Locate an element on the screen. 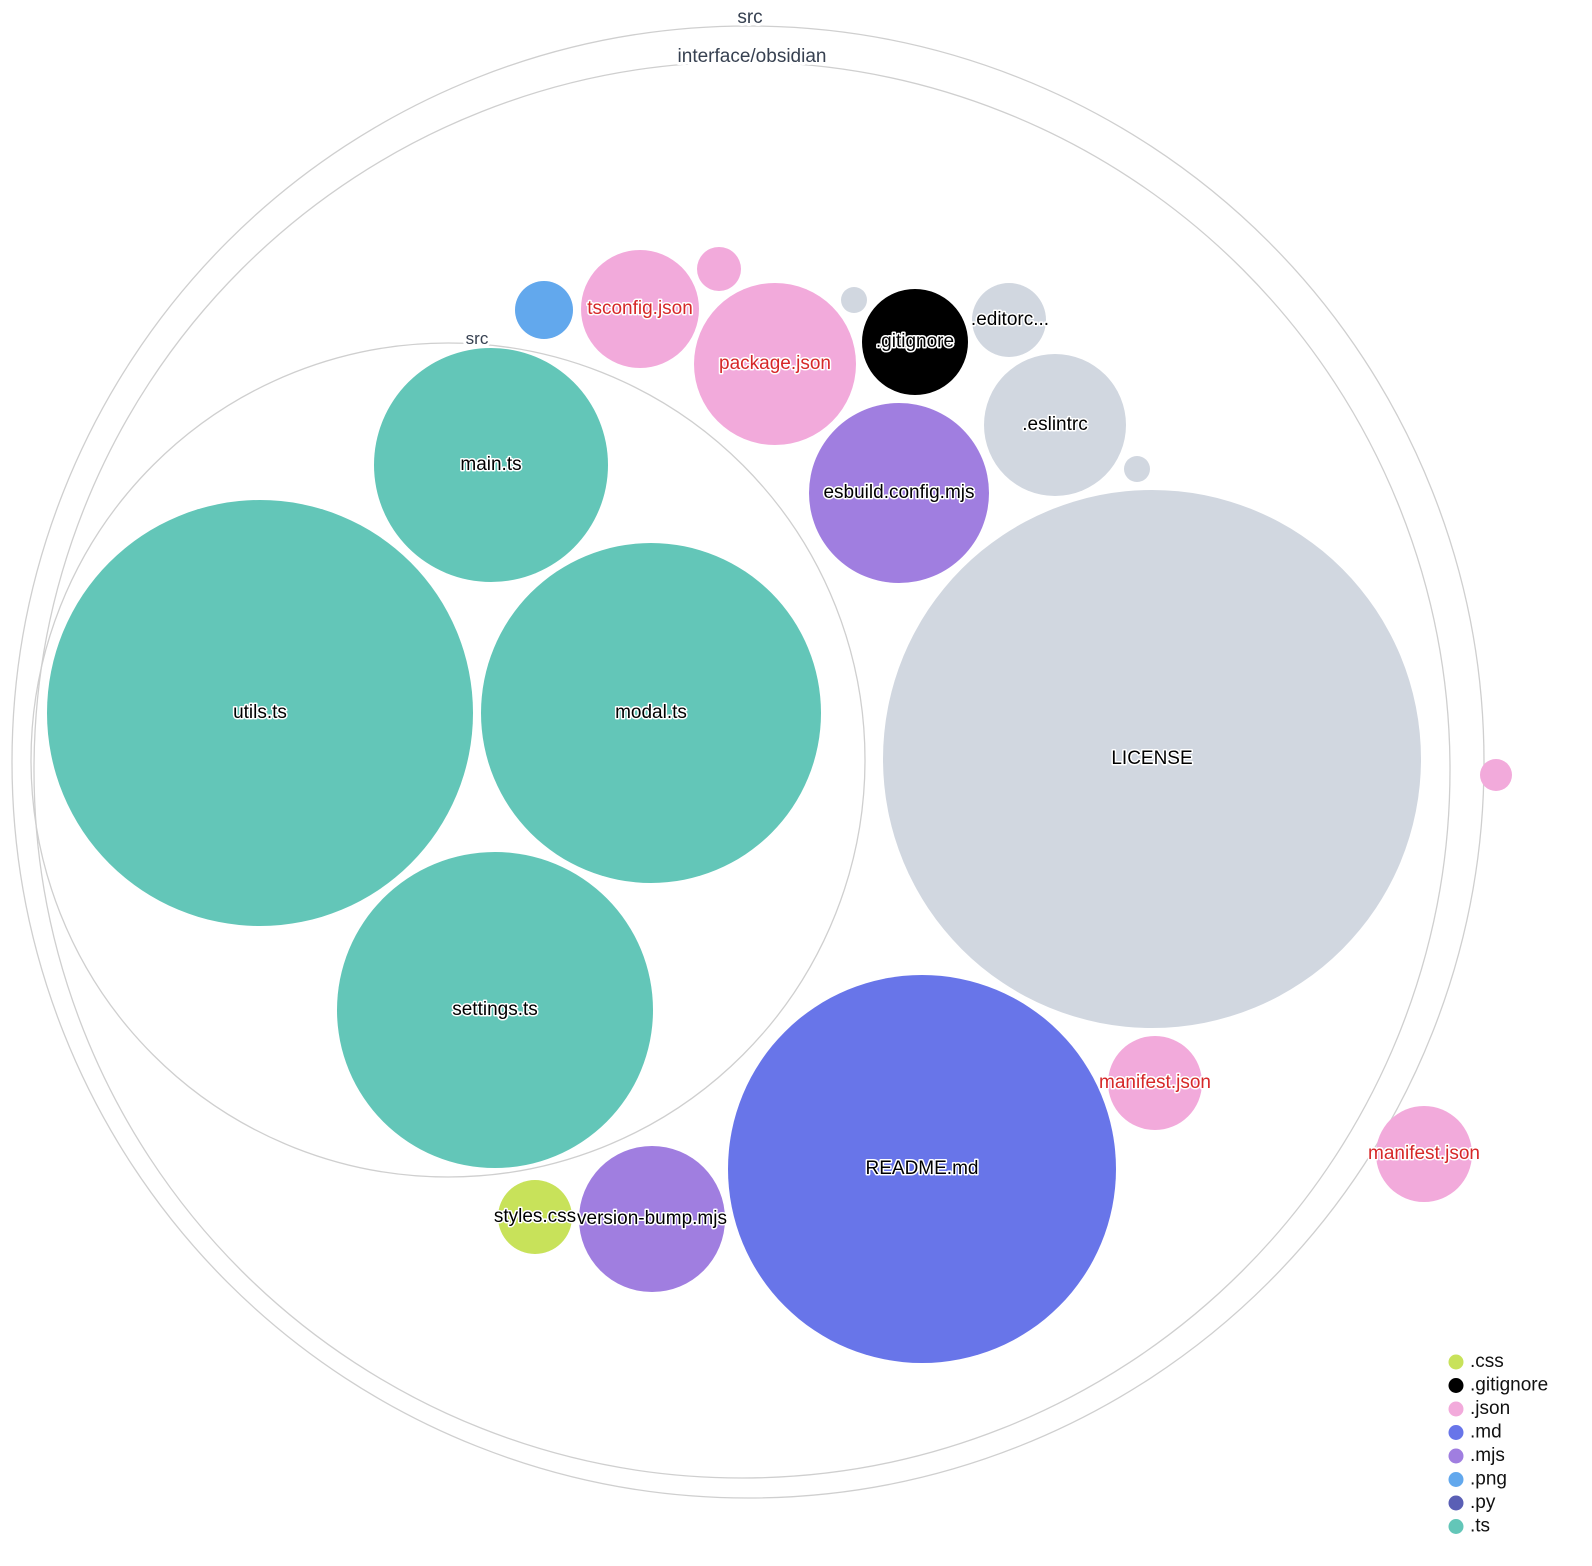 The height and width of the screenshot is (1566, 1592). legend-label: .py is located at coordinates (1483, 1502).